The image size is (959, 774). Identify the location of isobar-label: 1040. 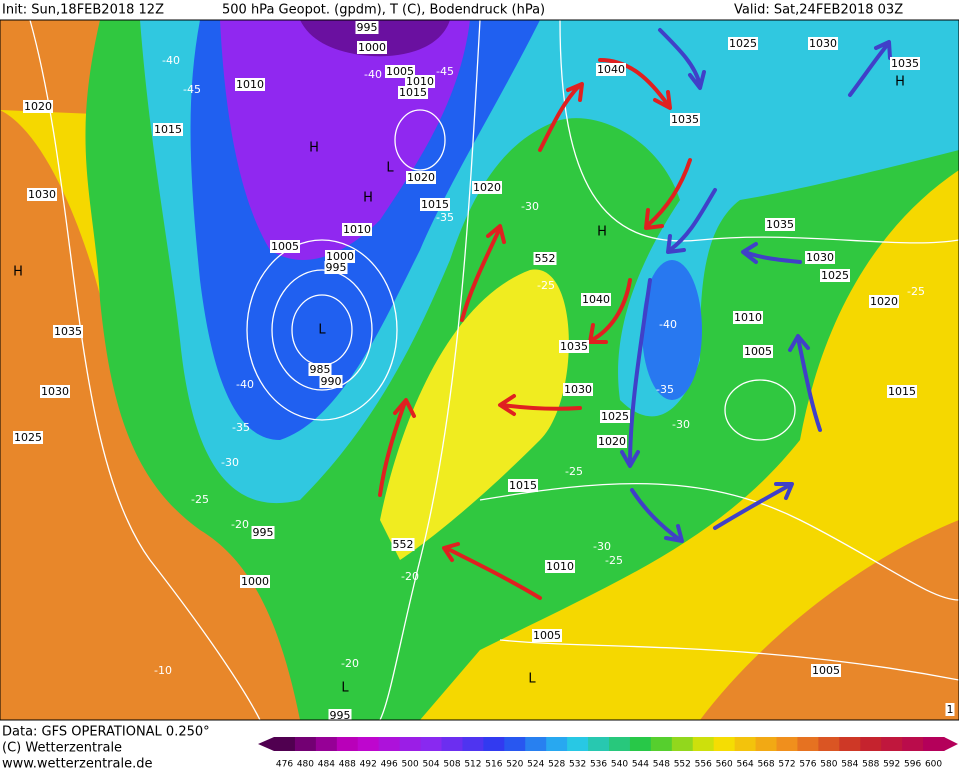
(596, 299).